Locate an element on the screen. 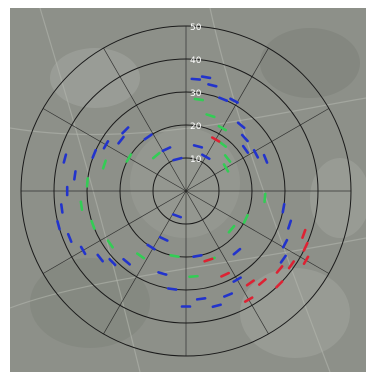 Image resolution: width=372 pixels, height=376 pixels. ring-labels: 10 20 30 40 50 is located at coordinates (196, 94).